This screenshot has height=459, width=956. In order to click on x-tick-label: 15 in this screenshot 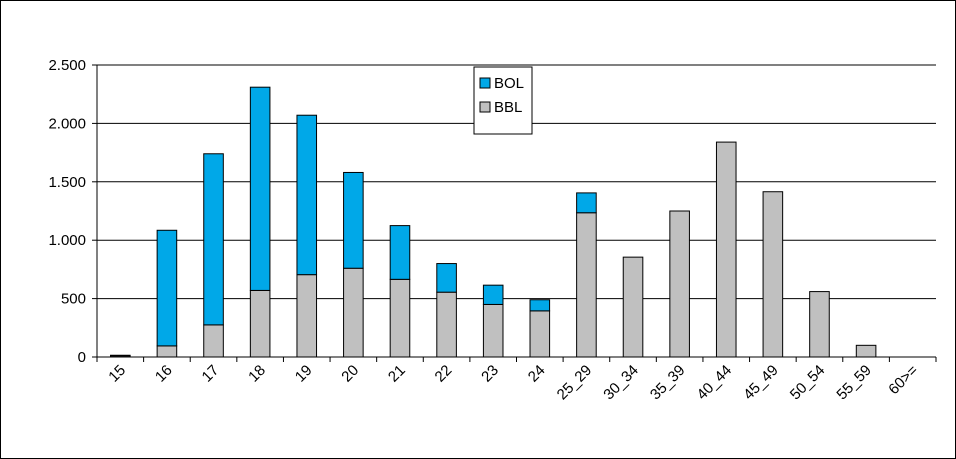, I will do `click(117, 374)`.